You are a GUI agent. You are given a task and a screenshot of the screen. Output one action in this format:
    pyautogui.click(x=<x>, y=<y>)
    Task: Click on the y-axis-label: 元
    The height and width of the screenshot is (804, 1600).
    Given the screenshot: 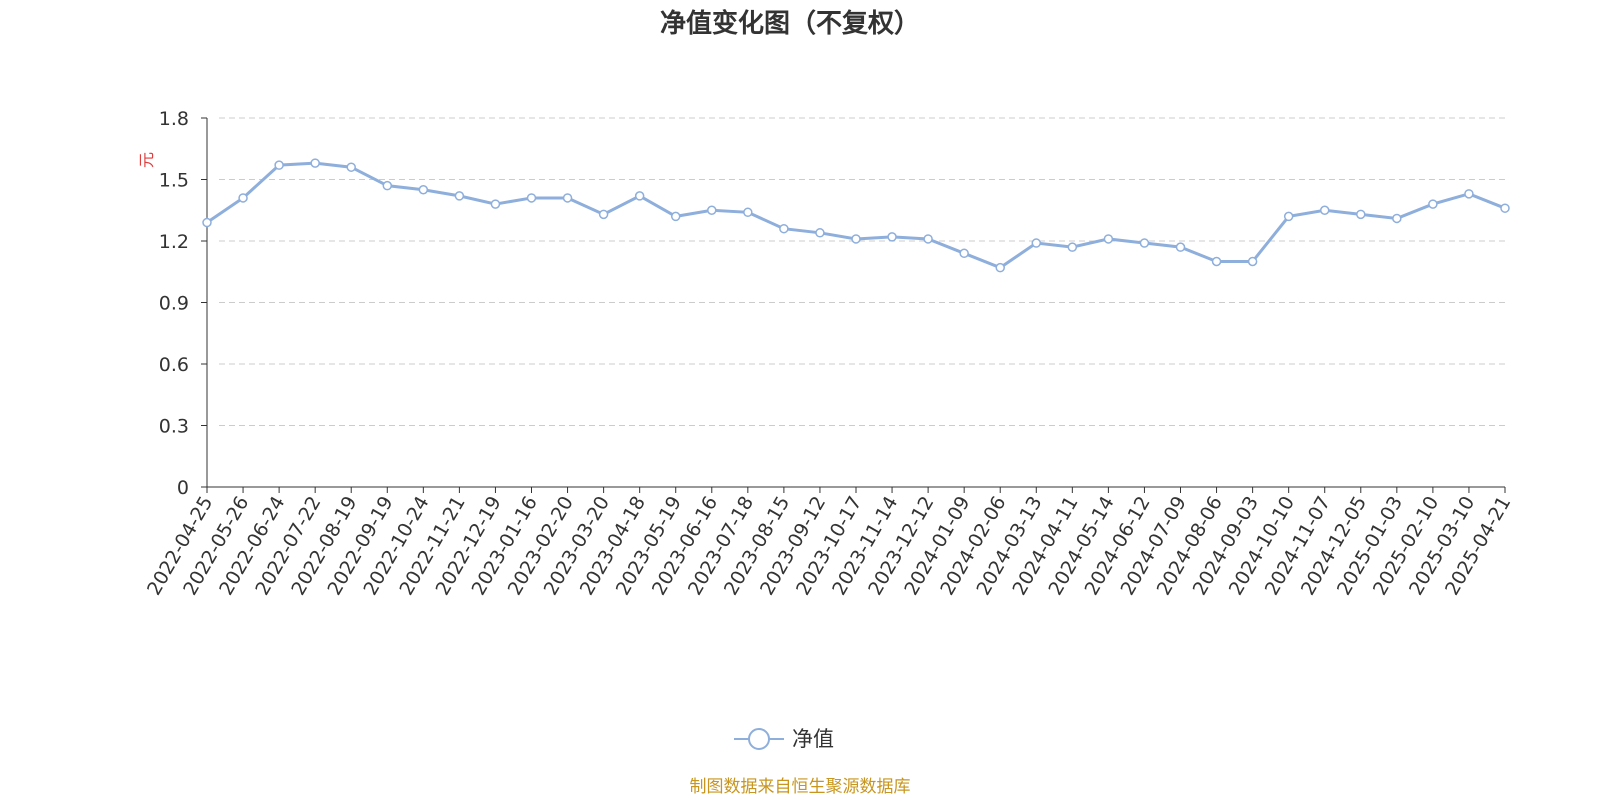 What is the action you would take?
    pyautogui.click(x=146, y=160)
    